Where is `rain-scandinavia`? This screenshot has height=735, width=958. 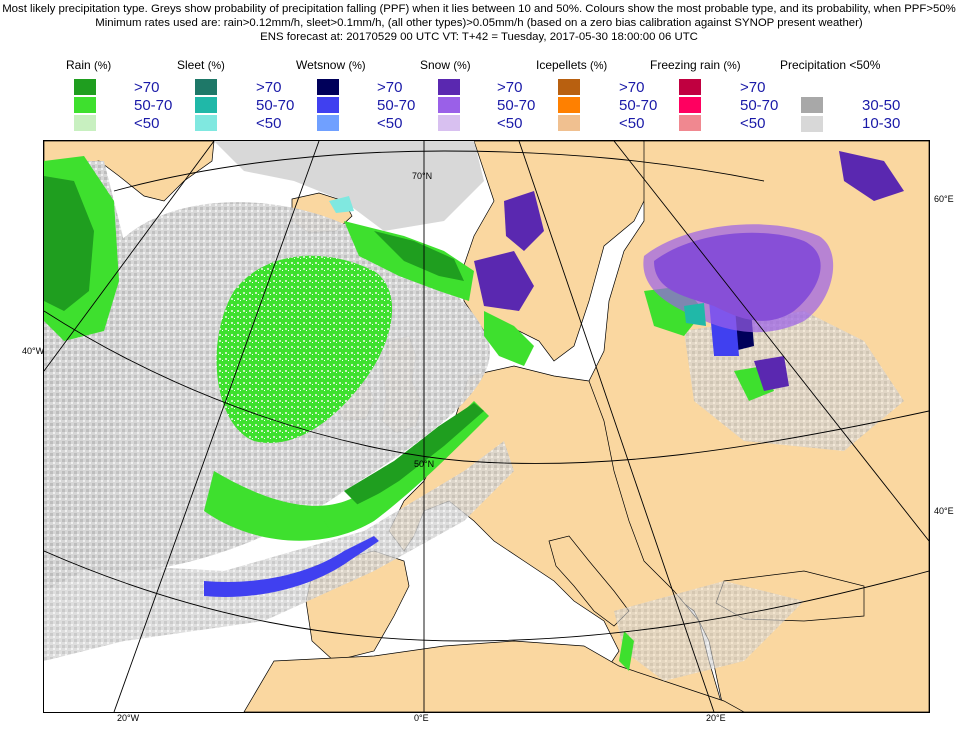 rain-scandinavia is located at coordinates (509, 338).